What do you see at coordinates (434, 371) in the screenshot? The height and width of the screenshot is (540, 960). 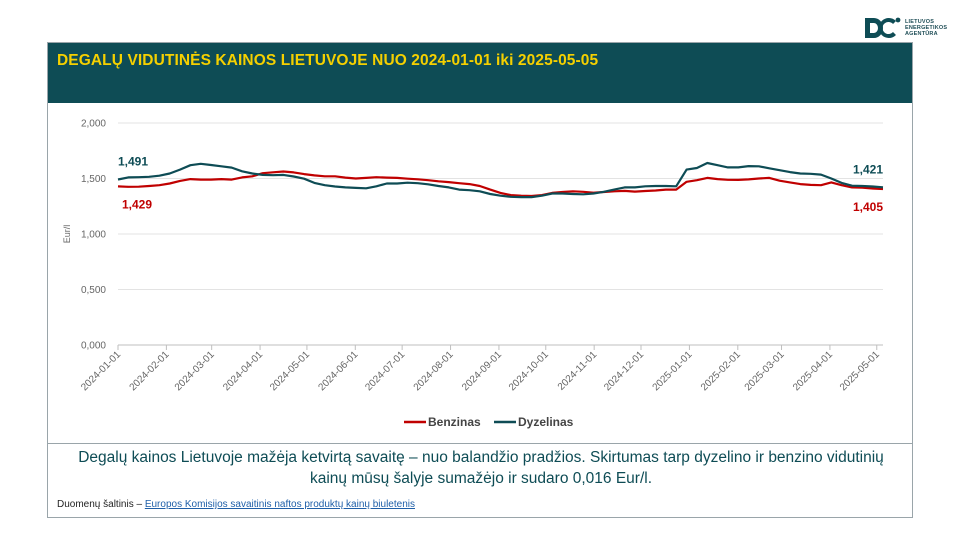 I see `x-tick-label: 2024-08-01` at bounding box center [434, 371].